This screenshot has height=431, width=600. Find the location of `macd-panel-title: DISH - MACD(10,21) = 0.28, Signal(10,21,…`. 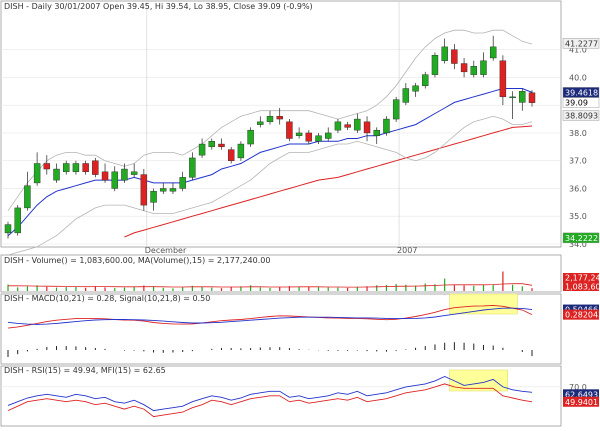

macd-panel-title: DISH - MACD(10,21) = 0.28, Signal(10,21,… is located at coordinates (107, 298).